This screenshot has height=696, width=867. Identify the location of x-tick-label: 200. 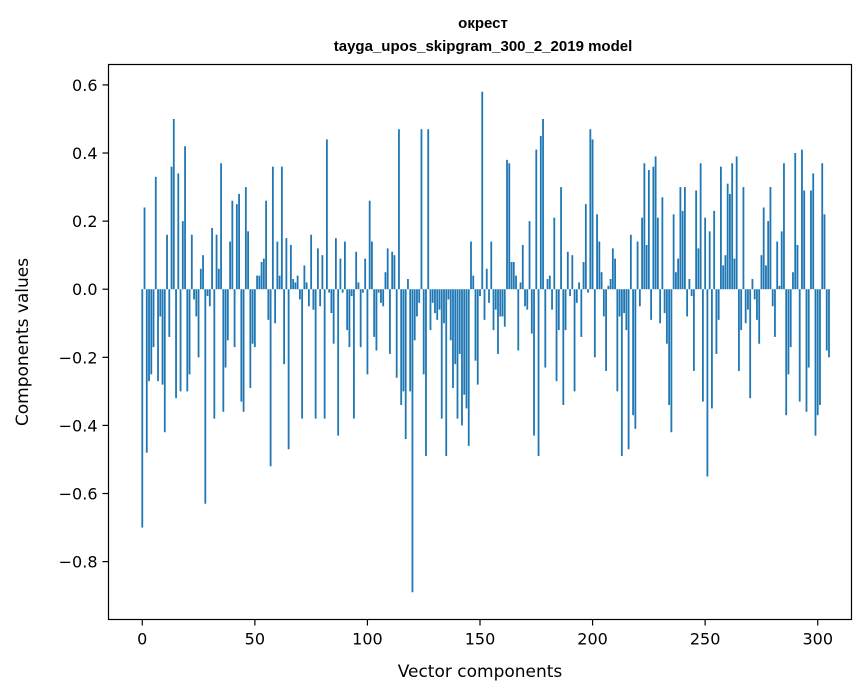
(592, 639).